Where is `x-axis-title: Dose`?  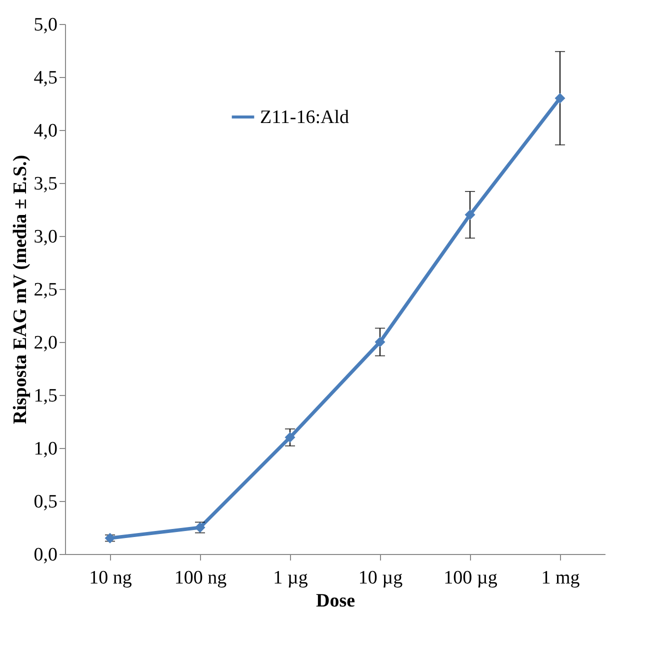
x-axis-title: Dose is located at coordinates (336, 601).